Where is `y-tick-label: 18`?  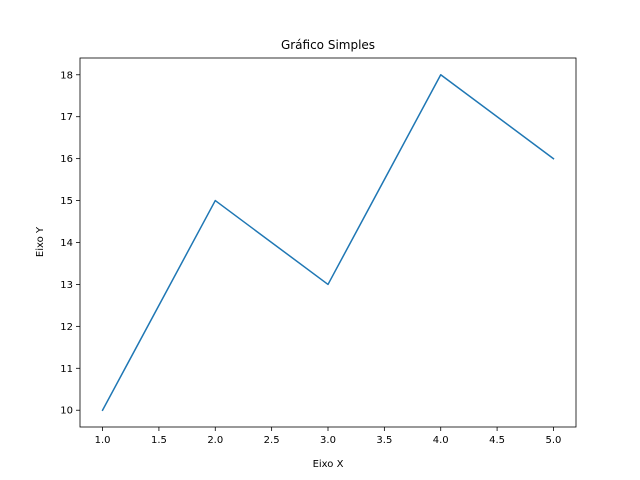 y-tick-label: 18 is located at coordinates (66, 75).